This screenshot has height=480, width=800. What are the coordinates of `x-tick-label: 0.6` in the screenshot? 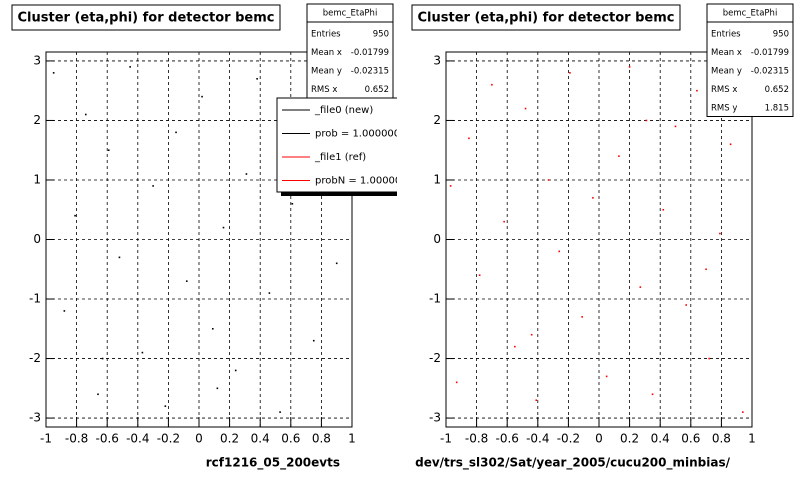 It's located at (290, 439).